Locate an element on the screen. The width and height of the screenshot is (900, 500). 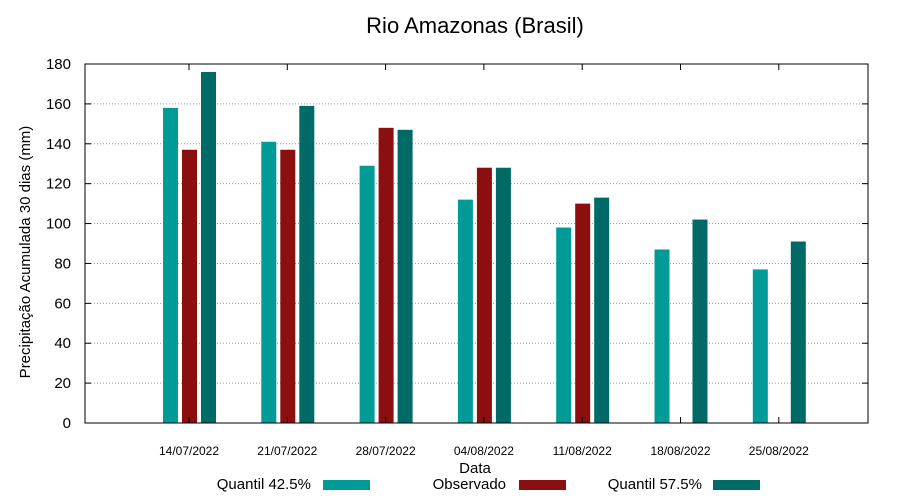
y-tick-label: 140 is located at coordinates (58, 144).